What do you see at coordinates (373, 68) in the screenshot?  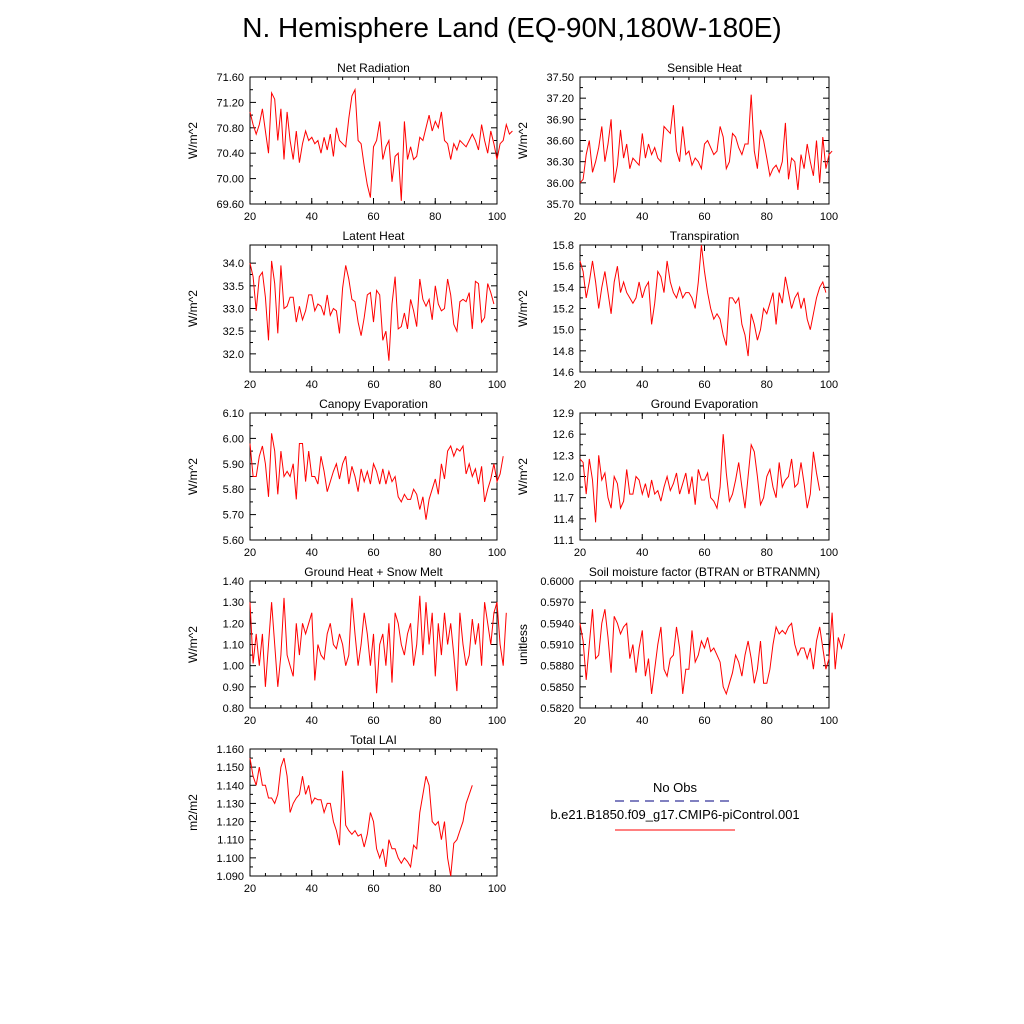 I see `panel-title: Net Radiation` at bounding box center [373, 68].